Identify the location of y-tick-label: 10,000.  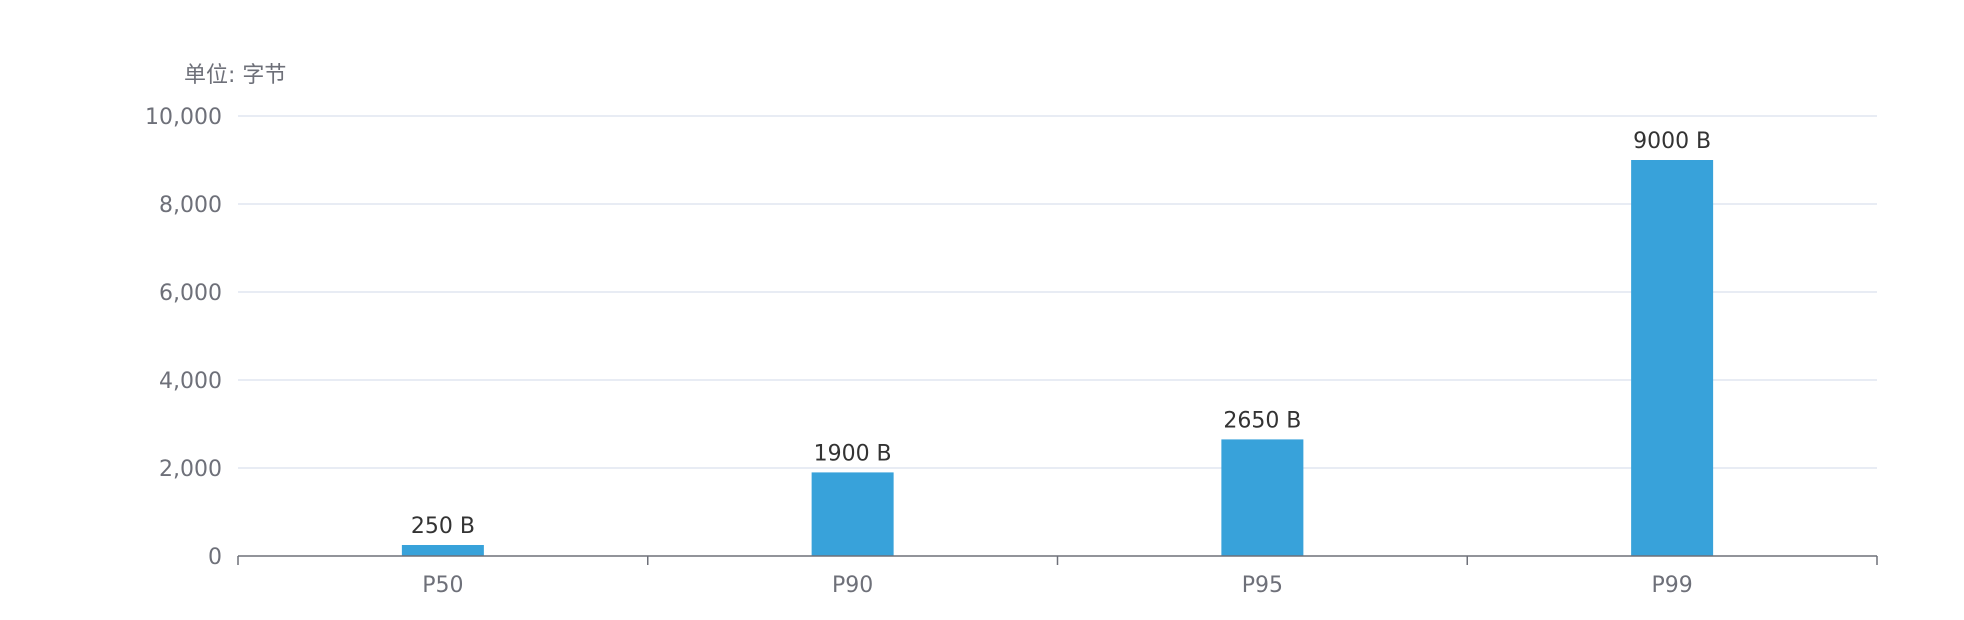
(183, 117).